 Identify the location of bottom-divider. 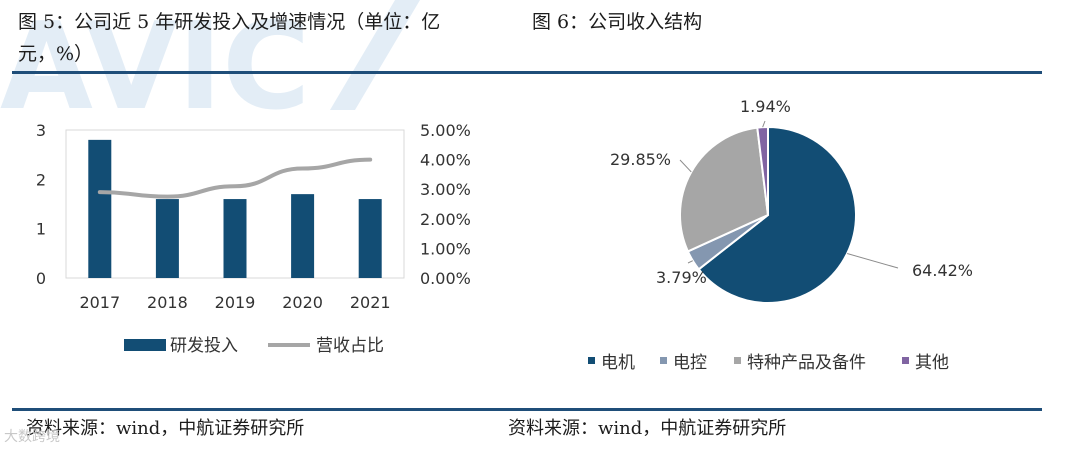
(527, 409).